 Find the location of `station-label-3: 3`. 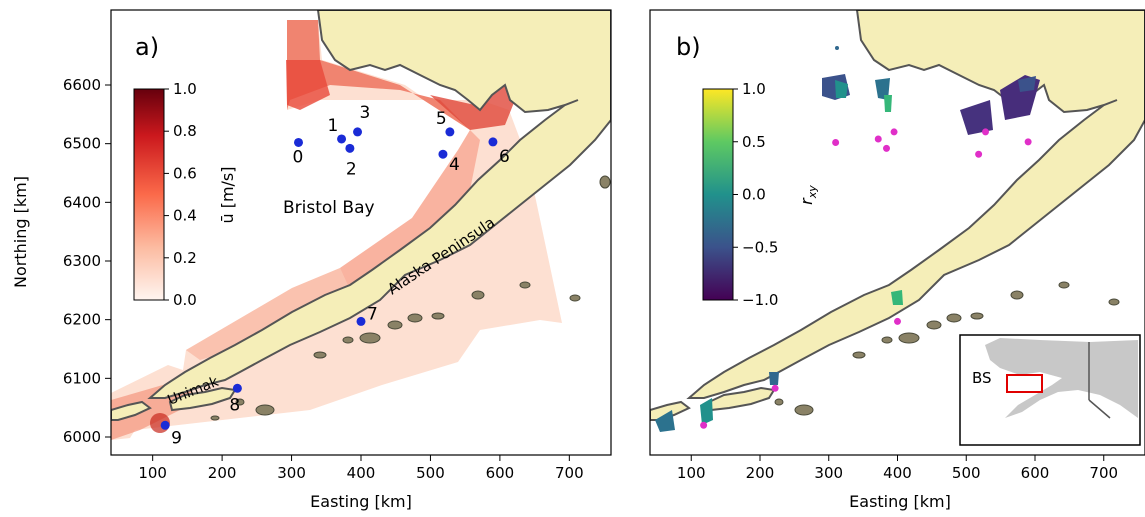

station-label-3: 3 is located at coordinates (365, 113).